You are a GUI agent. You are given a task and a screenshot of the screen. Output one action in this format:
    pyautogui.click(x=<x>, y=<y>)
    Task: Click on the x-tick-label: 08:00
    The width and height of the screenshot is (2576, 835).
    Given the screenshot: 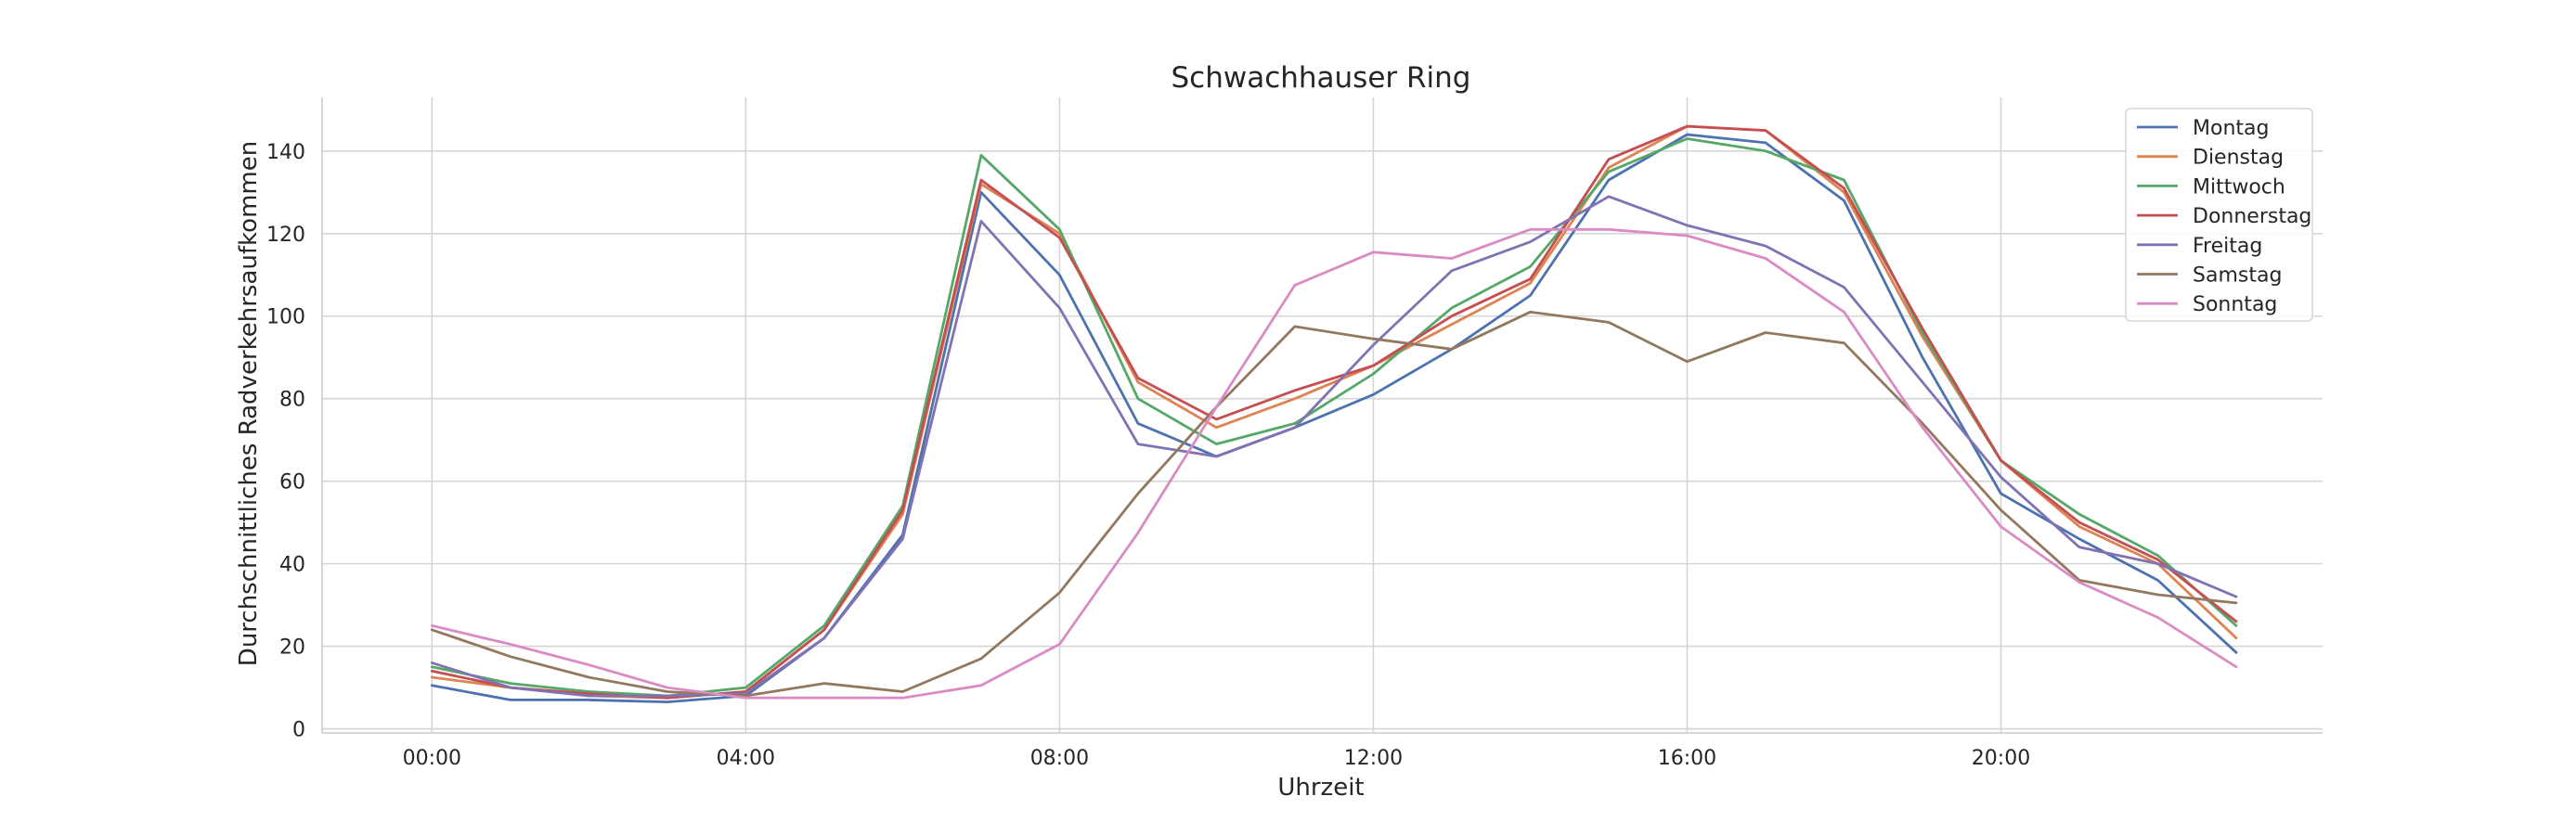 What is the action you would take?
    pyautogui.click(x=1059, y=758)
    